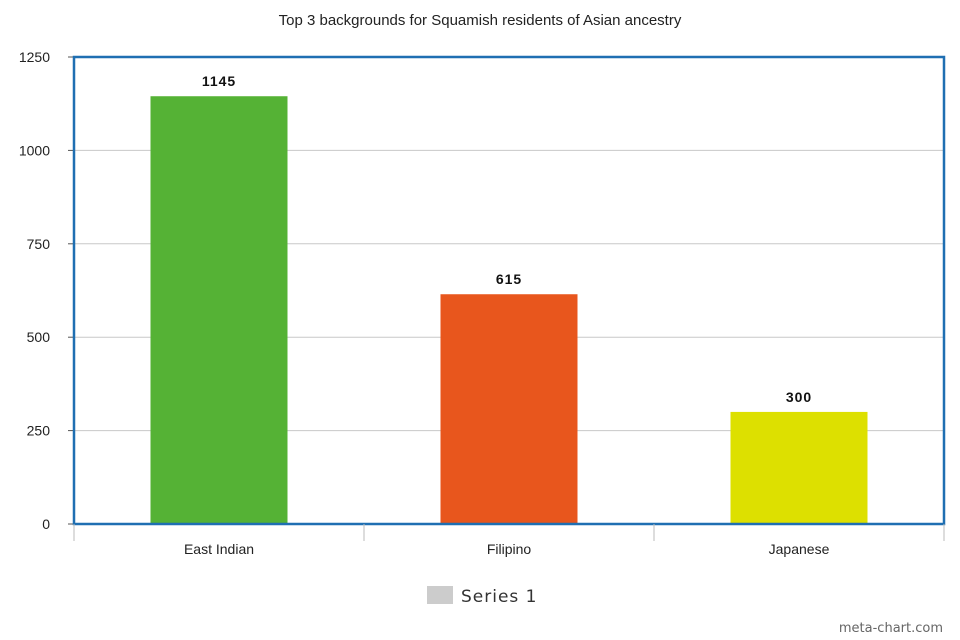  Describe the element at coordinates (799, 467) in the screenshot. I see `bar-japanese` at that location.